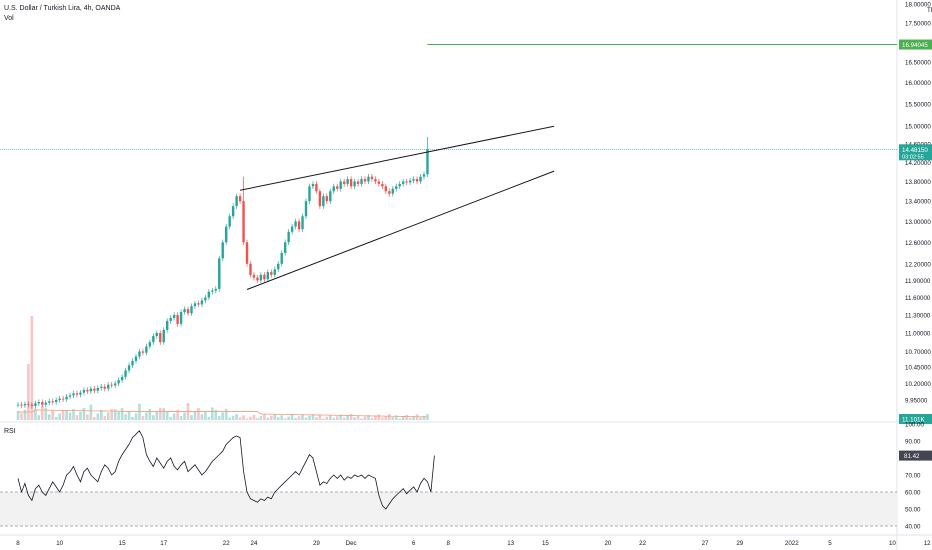 The image size is (932, 550). I want to click on time-tick-label: 27, so click(705, 543).